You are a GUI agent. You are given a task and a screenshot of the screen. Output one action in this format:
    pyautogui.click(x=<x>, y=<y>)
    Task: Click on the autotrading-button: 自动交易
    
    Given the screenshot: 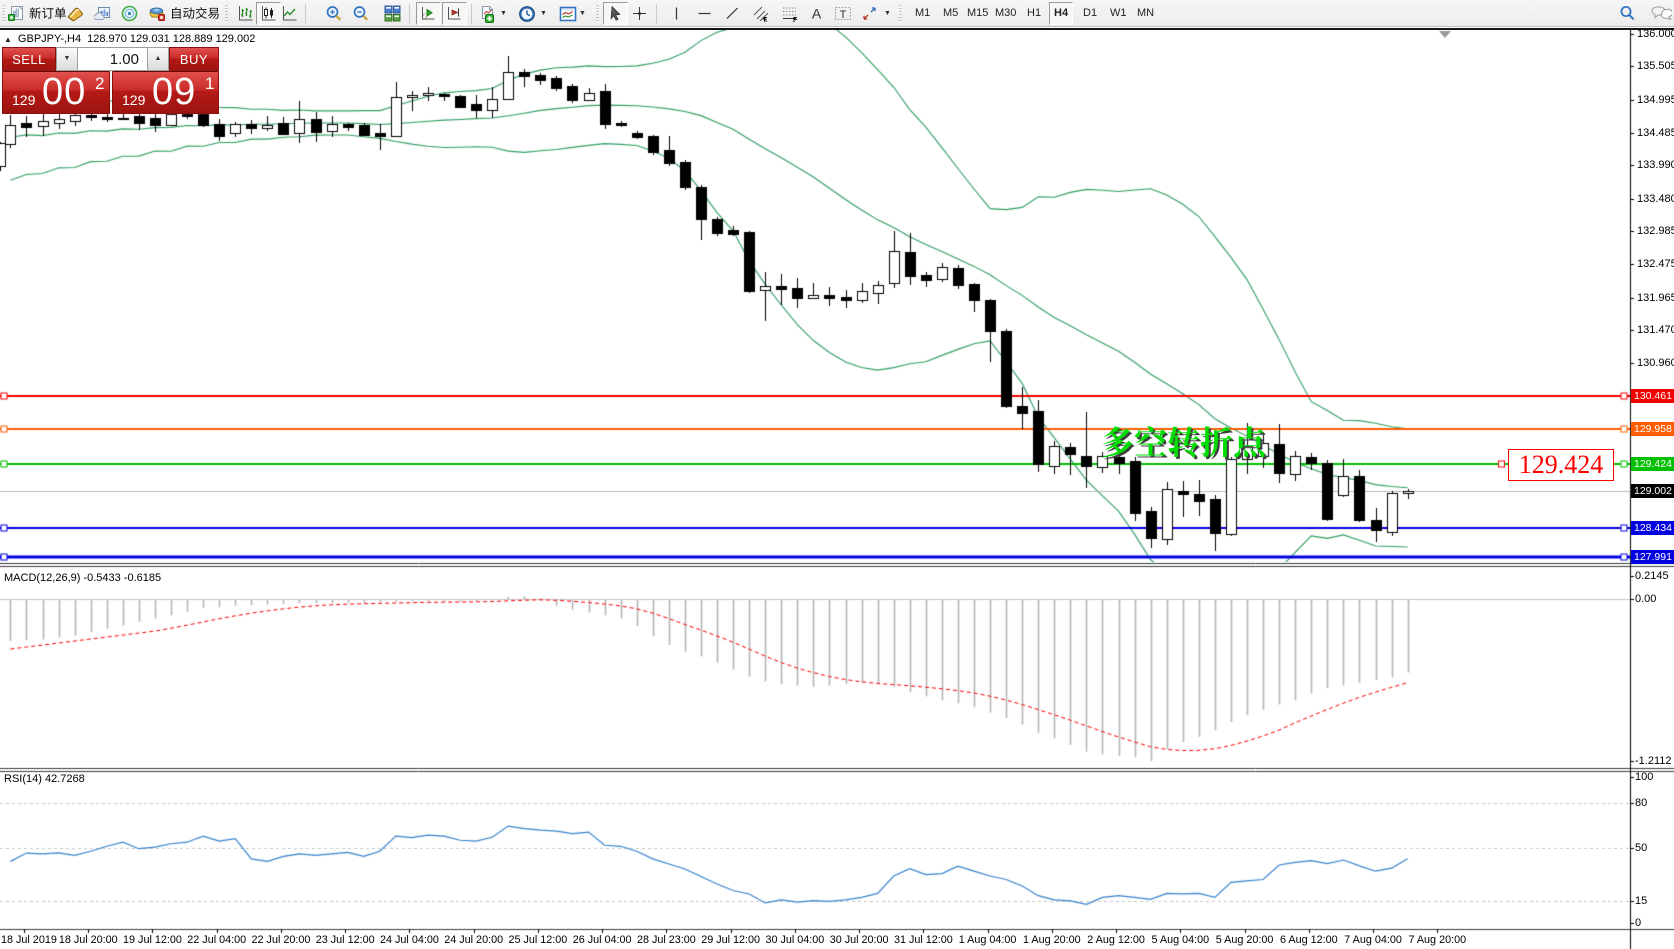 What is the action you would take?
    pyautogui.click(x=183, y=13)
    